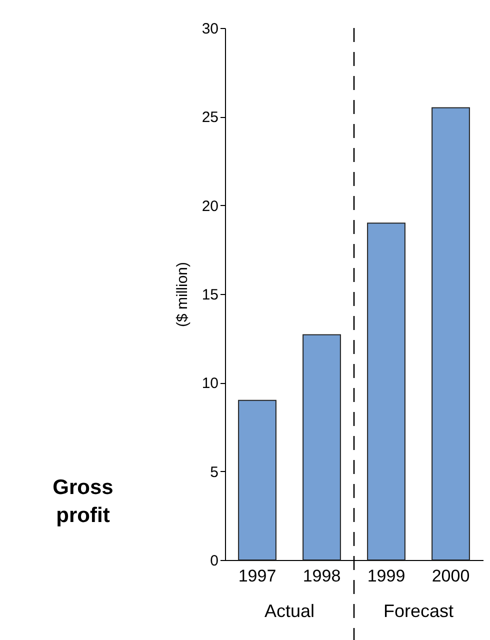 The width and height of the screenshot is (490, 640). What do you see at coordinates (210, 295) in the screenshot?
I see `y-tick-label: 15` at bounding box center [210, 295].